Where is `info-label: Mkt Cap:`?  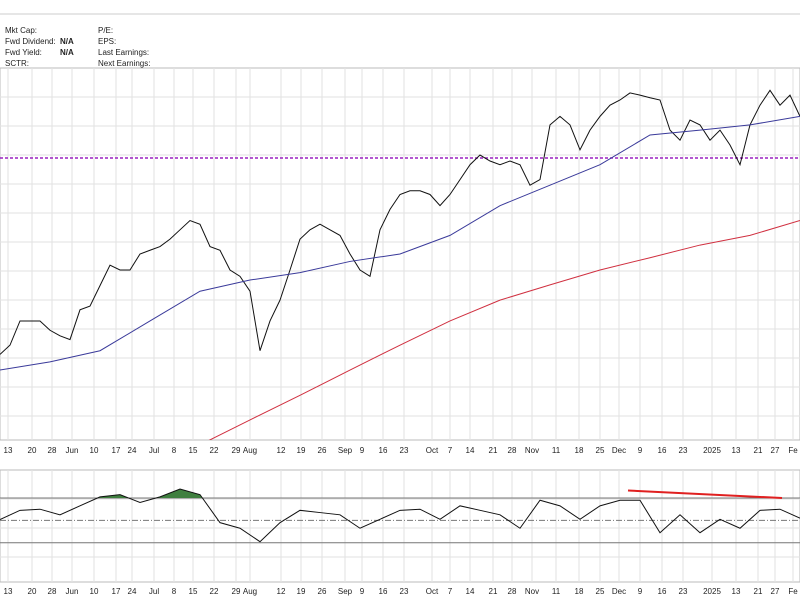 info-label: Mkt Cap: is located at coordinates (21, 30).